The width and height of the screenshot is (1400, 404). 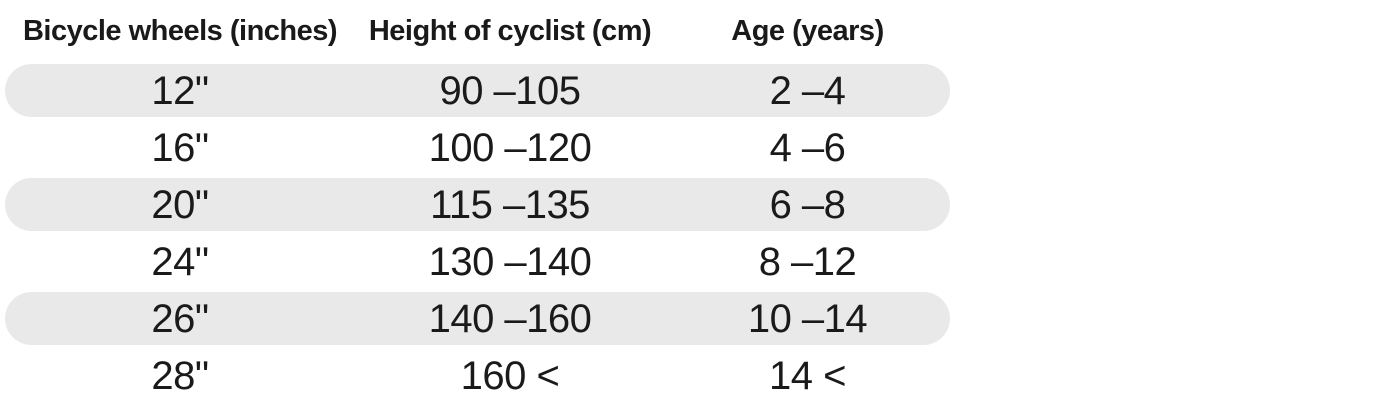 What do you see at coordinates (180, 375) in the screenshot?
I see `cell-wheel-size: 28"` at bounding box center [180, 375].